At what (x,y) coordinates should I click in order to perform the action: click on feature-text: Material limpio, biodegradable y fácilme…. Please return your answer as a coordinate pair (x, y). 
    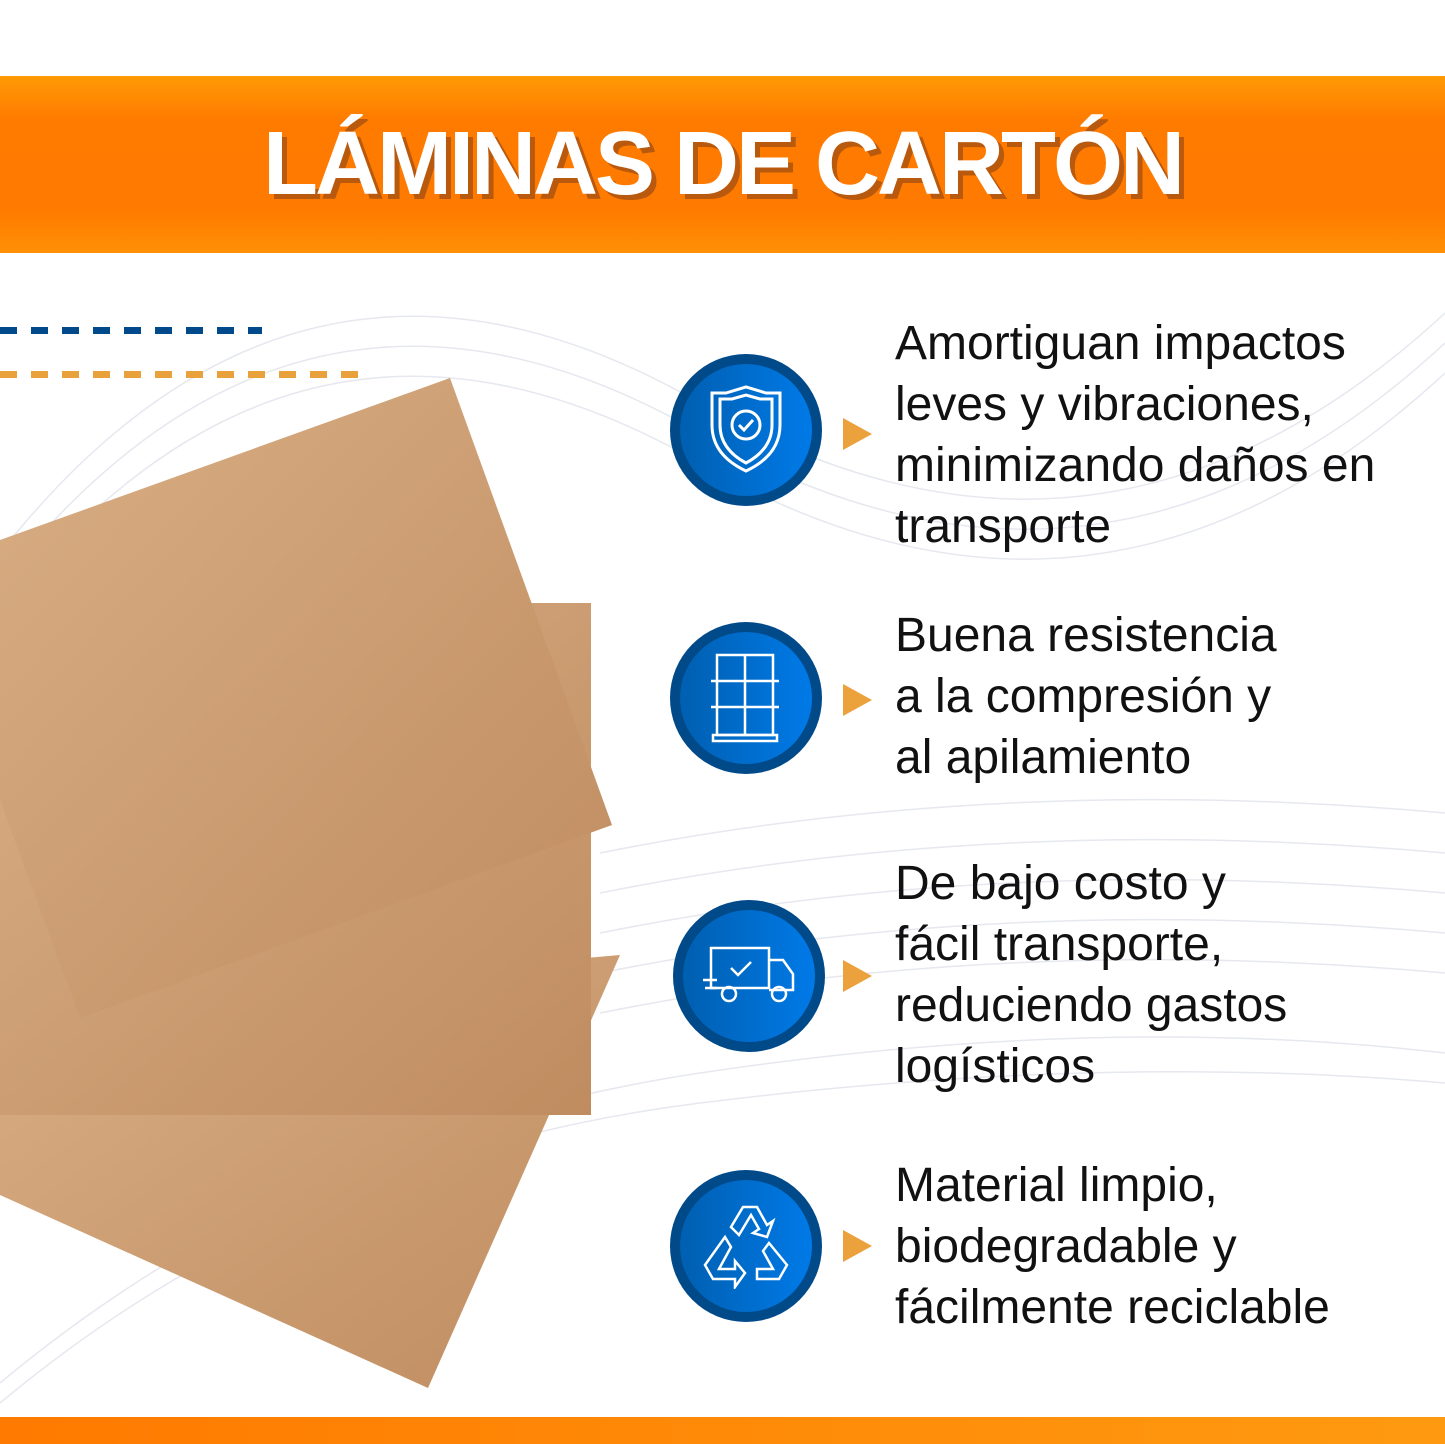
    Looking at the image, I should click on (1112, 1246).